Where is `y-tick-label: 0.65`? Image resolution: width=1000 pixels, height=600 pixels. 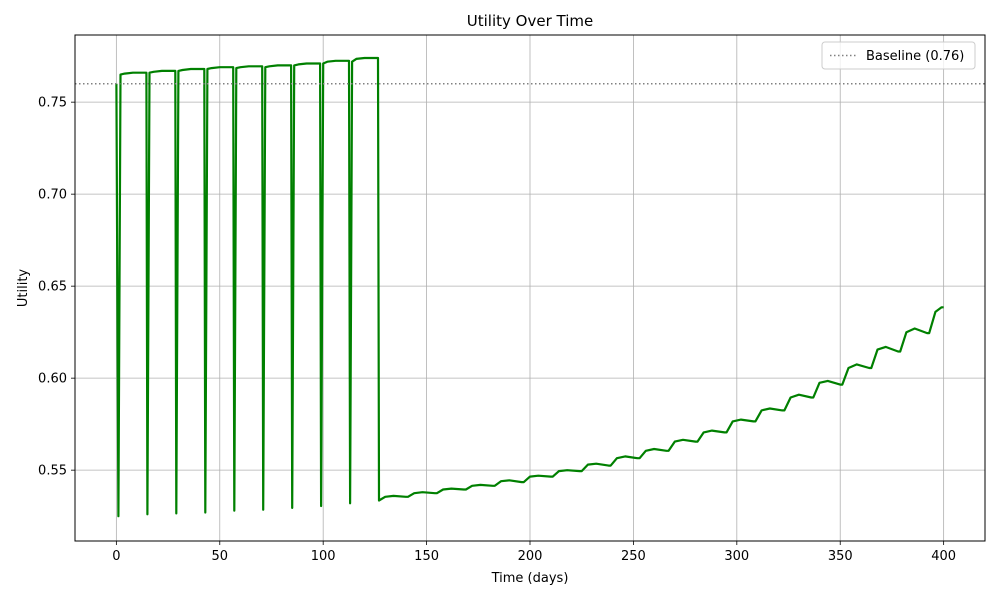 y-tick-label: 0.65 is located at coordinates (52, 287).